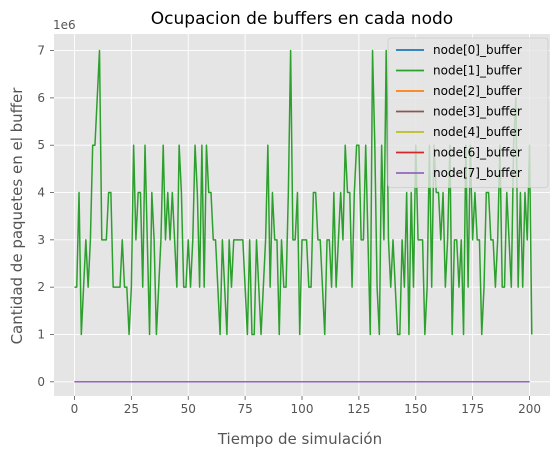 This screenshot has height=460, width=558. Describe the element at coordinates (302, 409) in the screenshot. I see `x-tick-label: 100` at that location.